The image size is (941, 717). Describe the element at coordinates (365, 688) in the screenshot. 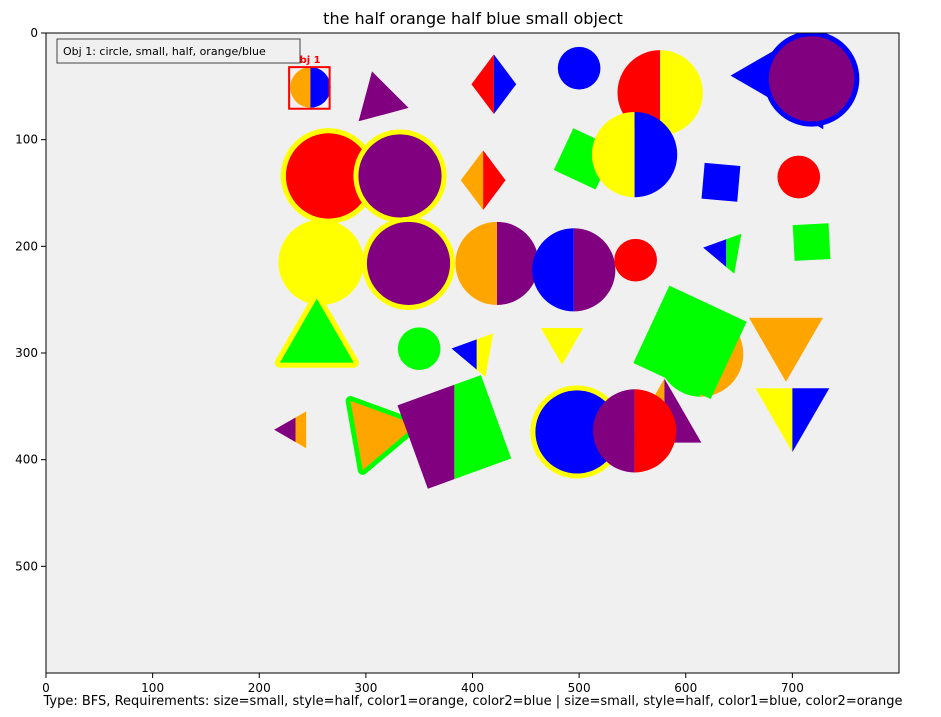

I see `x-tick-label: 300` at that location.